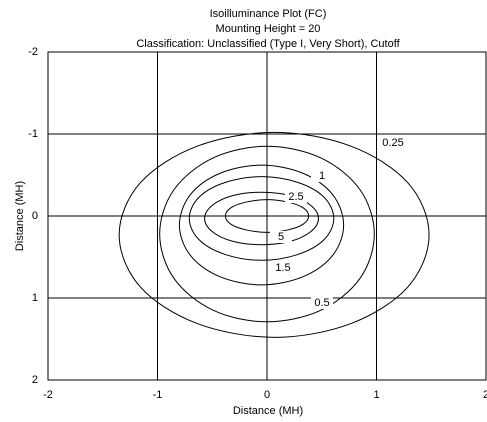 This screenshot has height=422, width=487. Describe the element at coordinates (267, 395) in the screenshot. I see `x-tick-label: 0` at that location.